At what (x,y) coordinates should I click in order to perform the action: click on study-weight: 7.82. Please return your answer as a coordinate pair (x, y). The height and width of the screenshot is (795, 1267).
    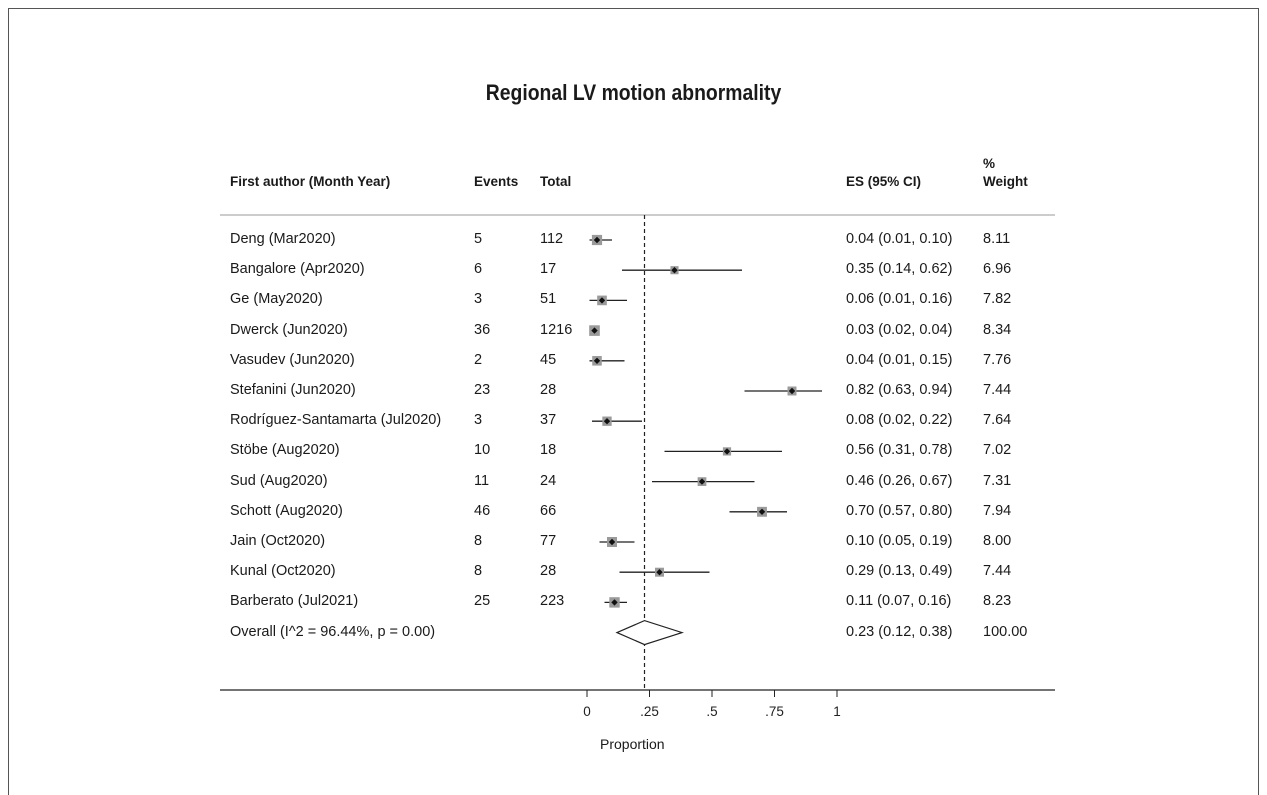
    Looking at the image, I should click on (997, 299).